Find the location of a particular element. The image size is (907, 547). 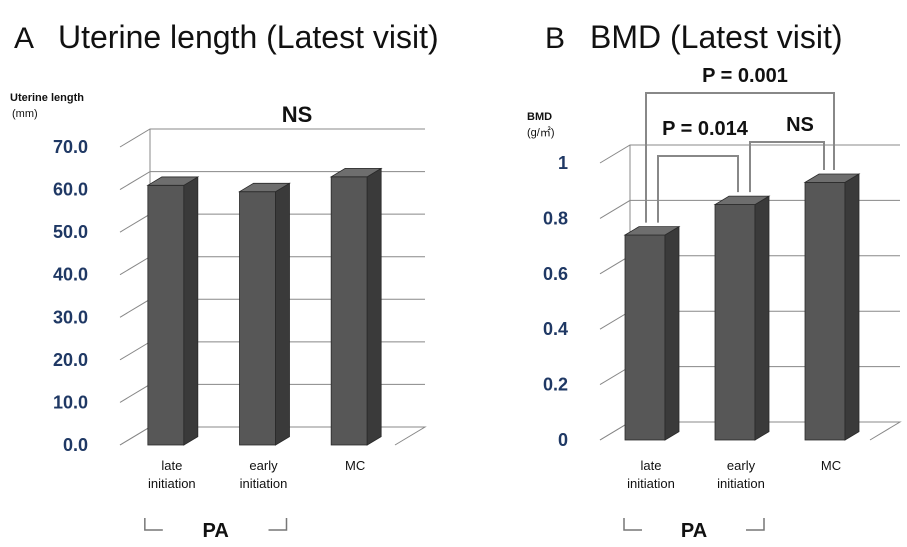

panel-b-ytick-label: 0 is located at coordinates (563, 440).